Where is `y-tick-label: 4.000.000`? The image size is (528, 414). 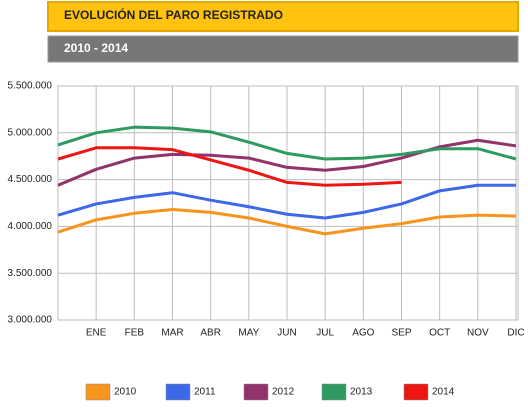 y-tick-label: 4.000.000 is located at coordinates (30, 226).